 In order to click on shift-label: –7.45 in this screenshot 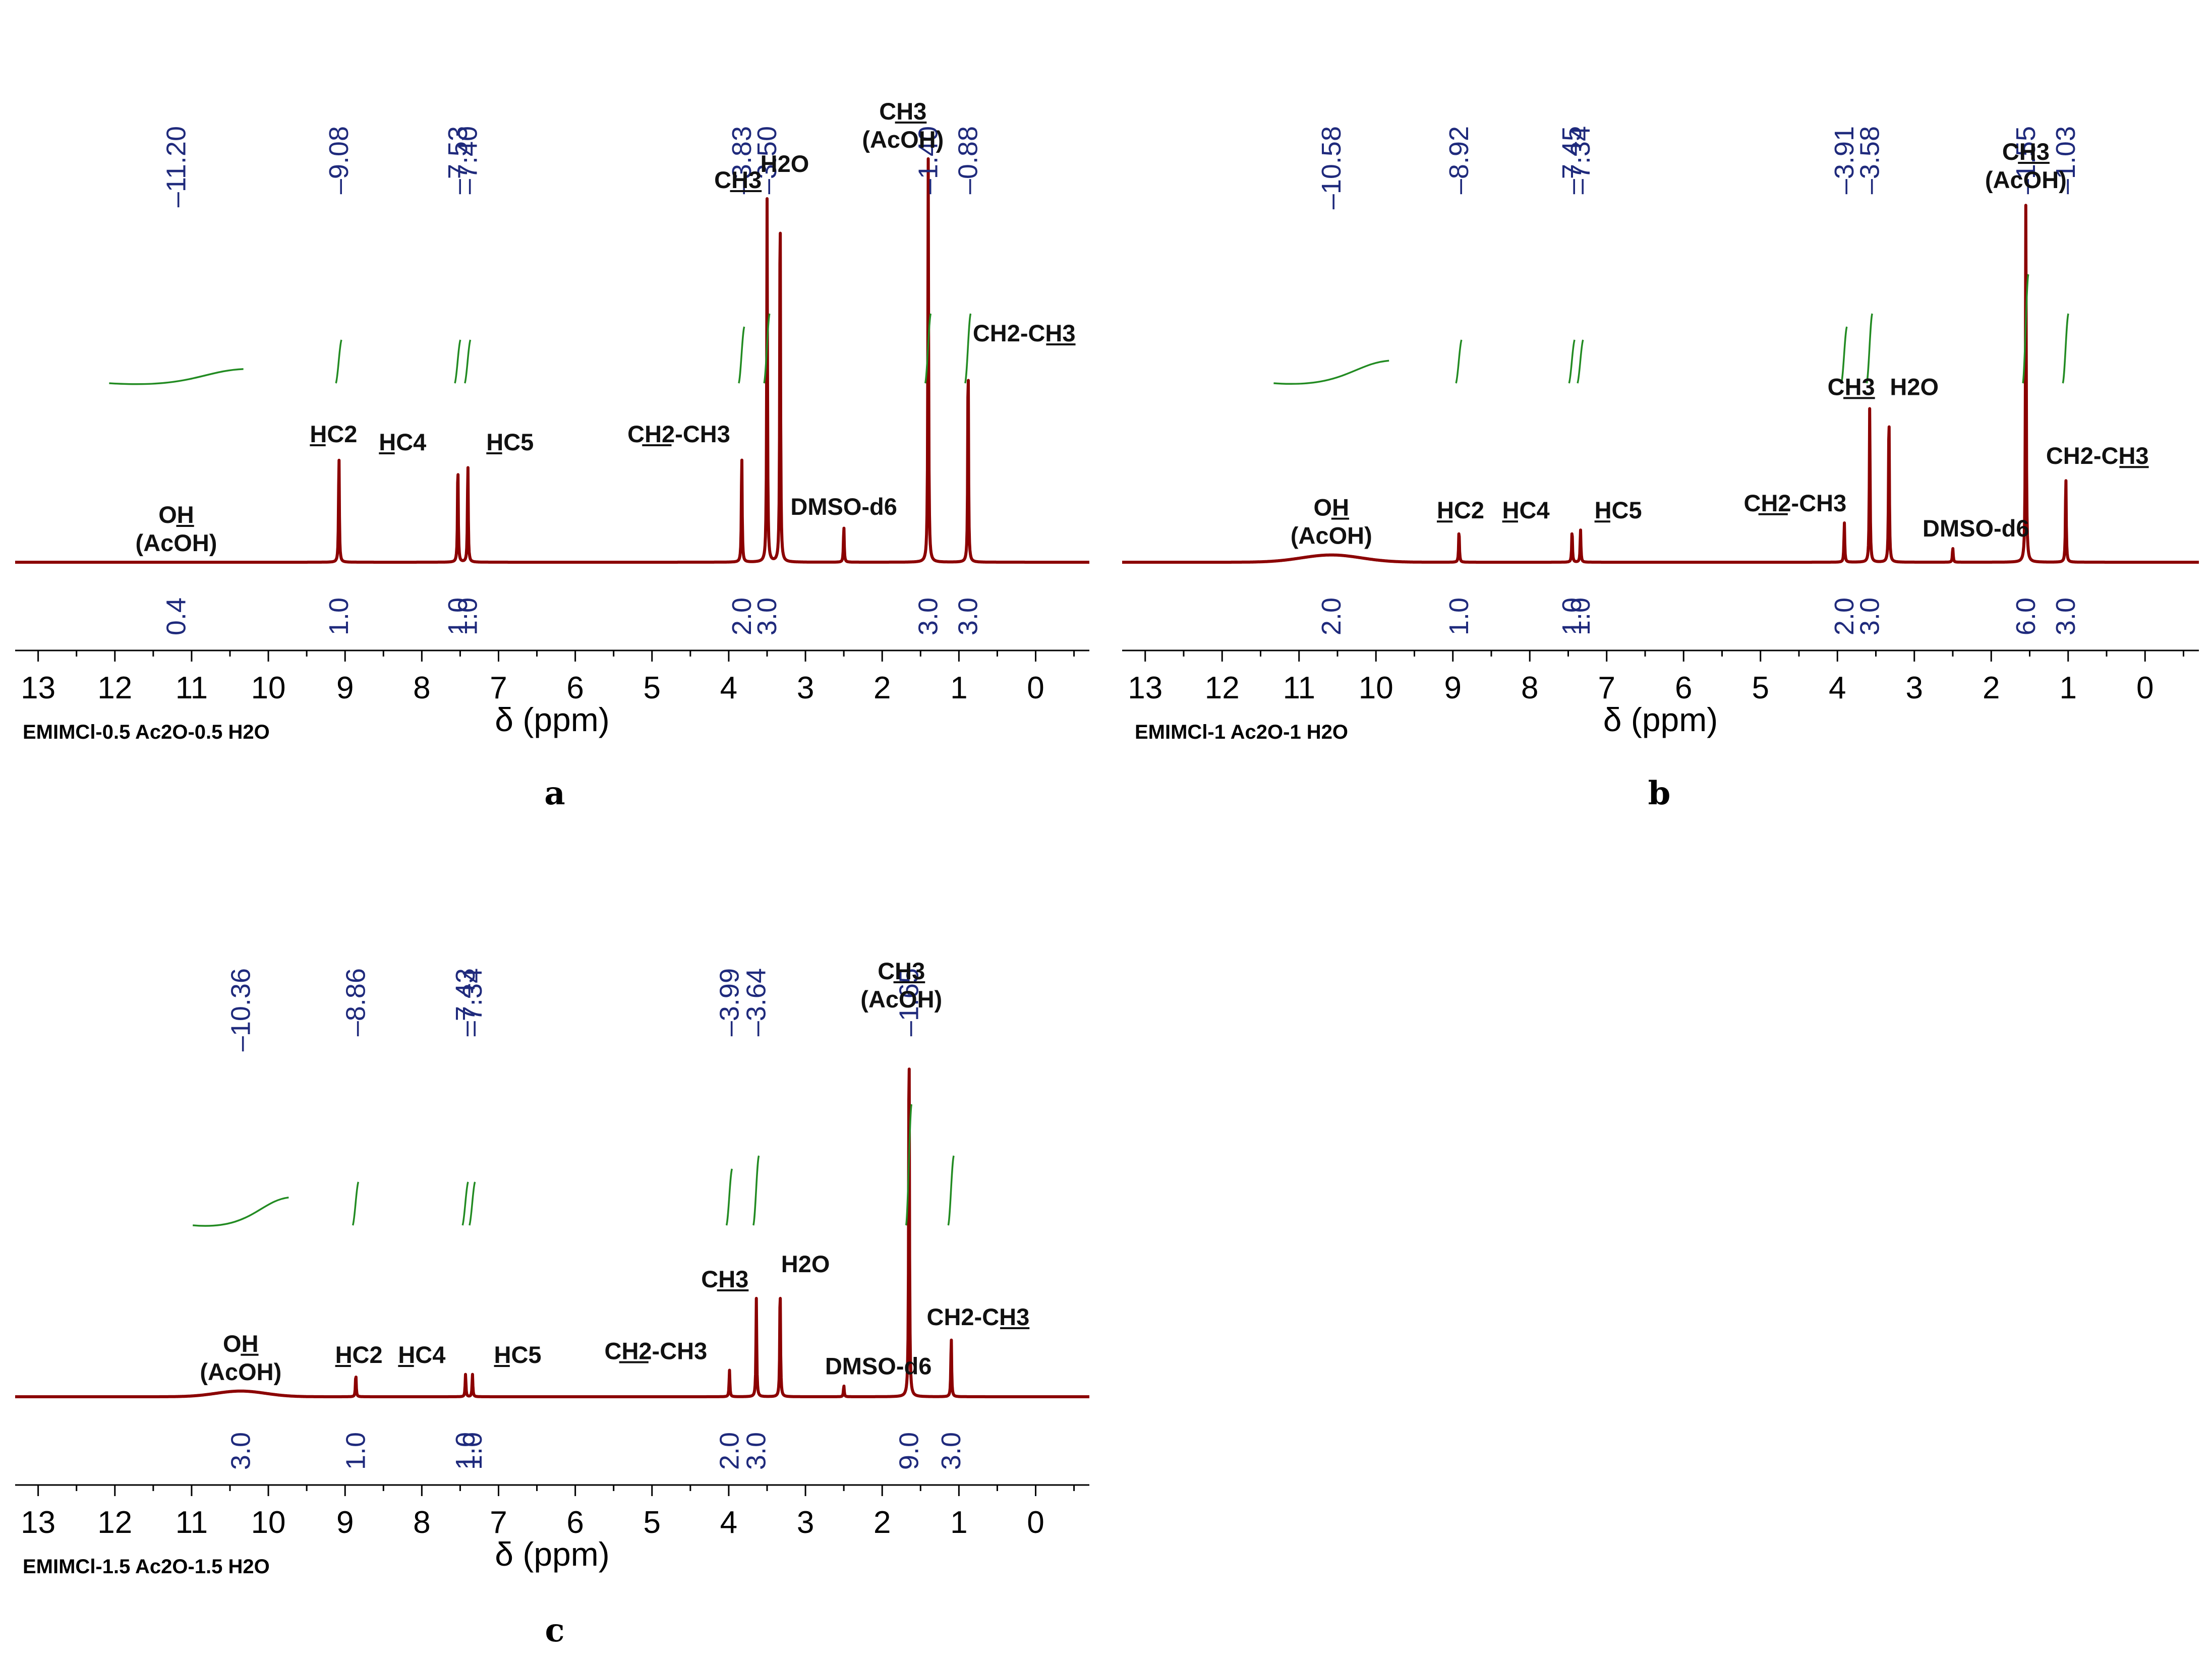, I will do `click(1572, 160)`.